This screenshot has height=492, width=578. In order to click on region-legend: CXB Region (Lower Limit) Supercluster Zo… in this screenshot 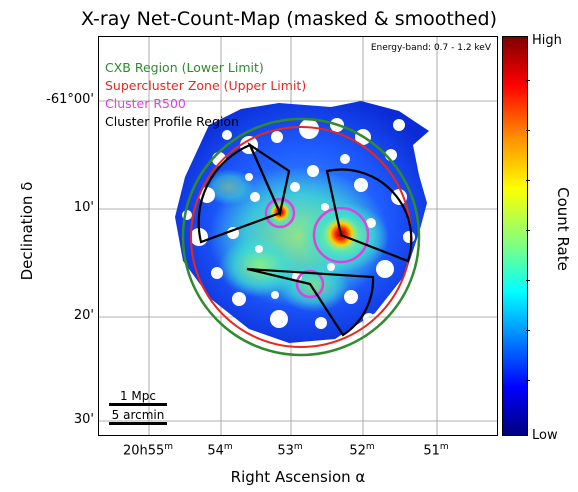, I will do `click(205, 95)`.